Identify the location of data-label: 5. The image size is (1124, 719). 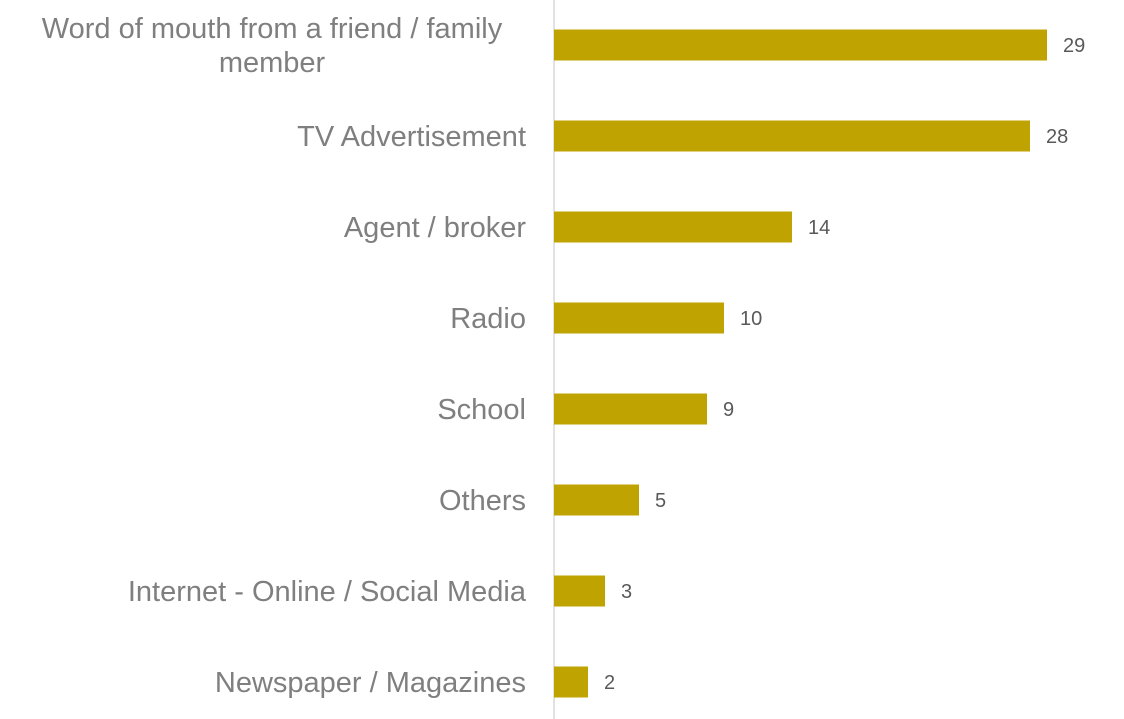
(660, 501).